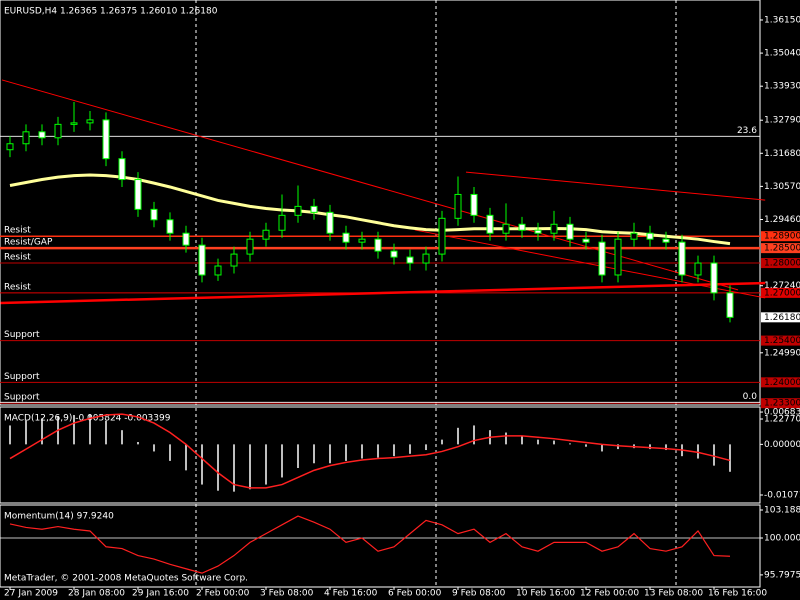  I want to click on y-tick-label: 1.33930, so click(782, 87).